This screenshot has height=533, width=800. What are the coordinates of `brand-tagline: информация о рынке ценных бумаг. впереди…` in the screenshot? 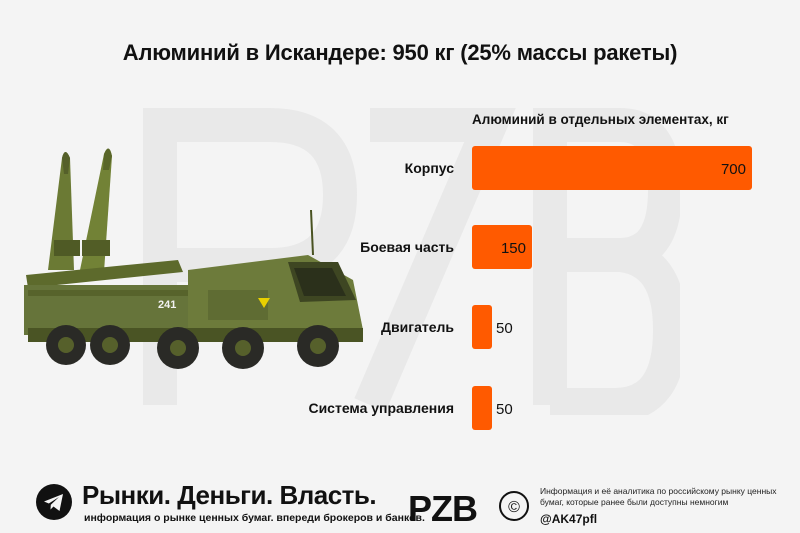 It's located at (254, 518).